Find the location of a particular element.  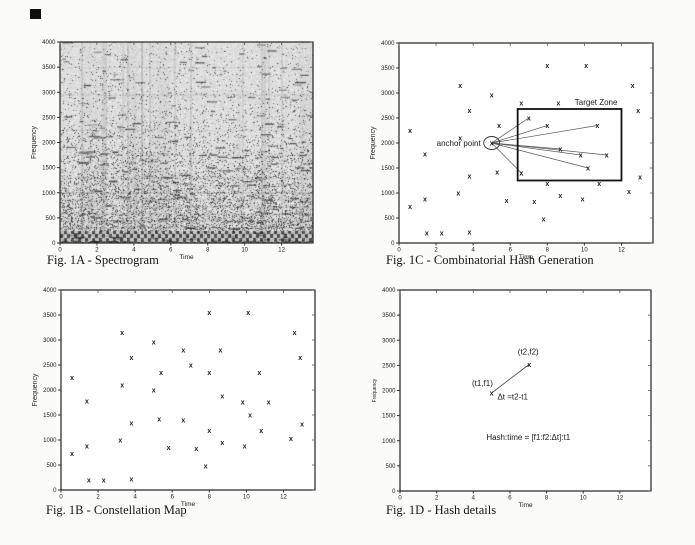

y-tick-label: 2000 is located at coordinates (49, 144).